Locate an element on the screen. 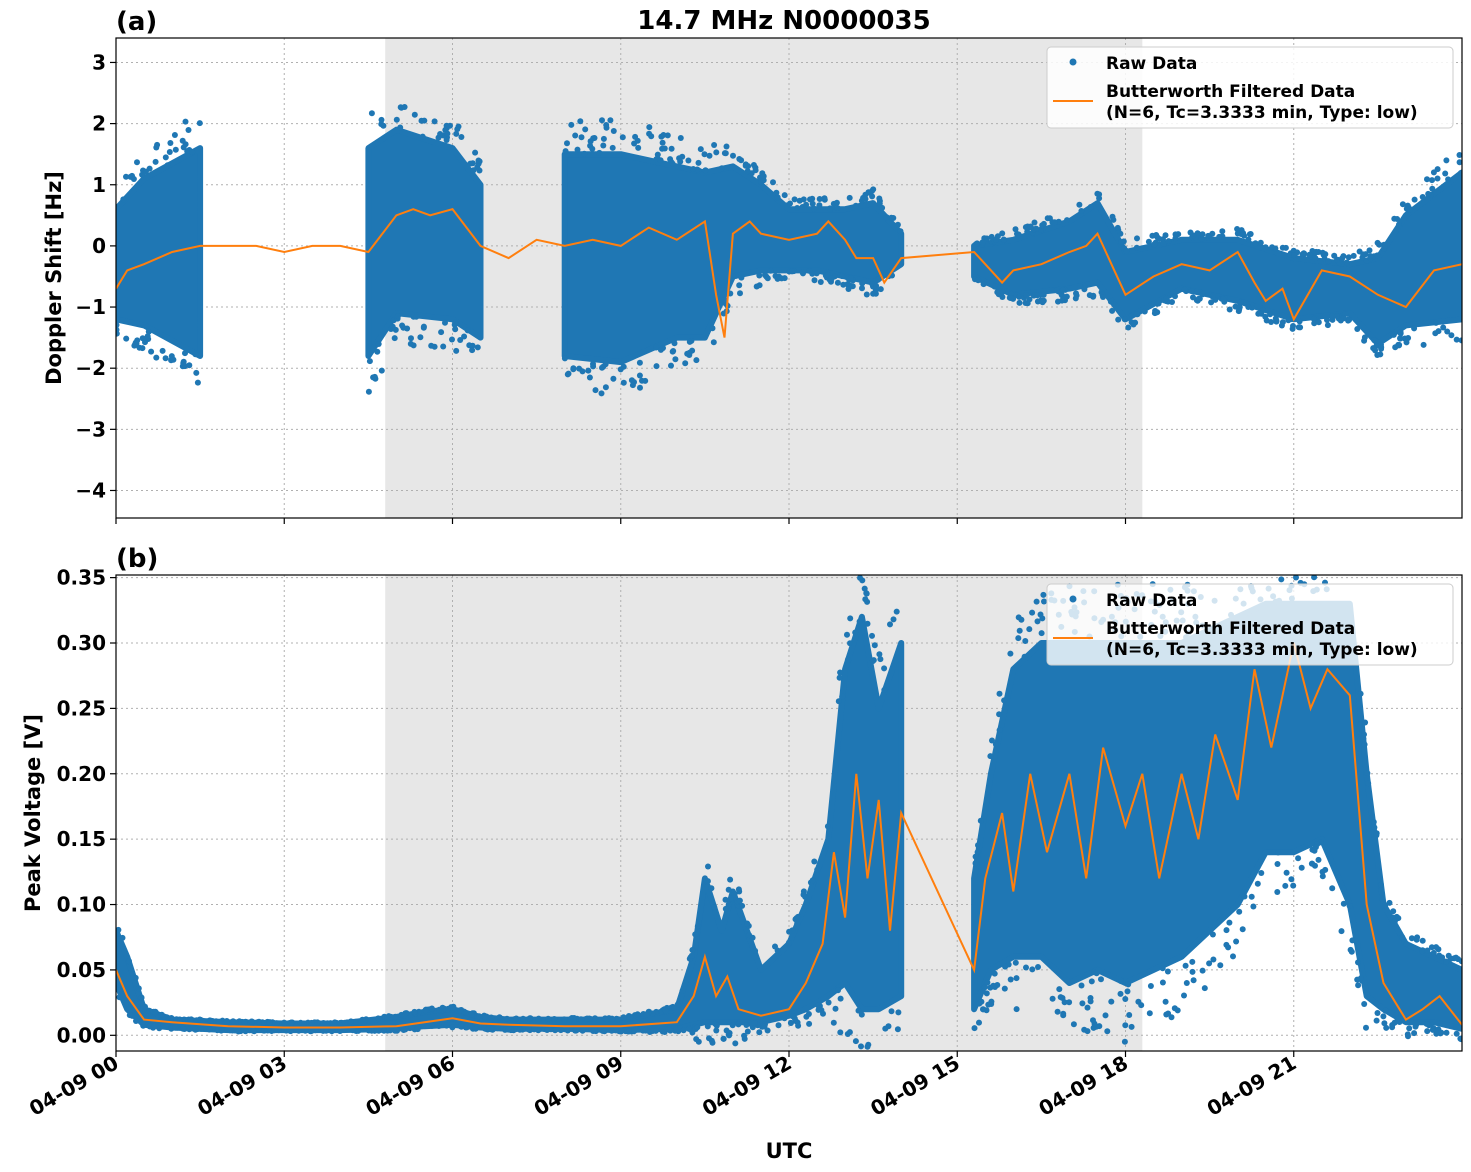 Image resolution: width=1471 pixels, height=1172 pixels. legend-line: (N=6, Tc=3.3333 min, Type: low) is located at coordinates (1262, 113).